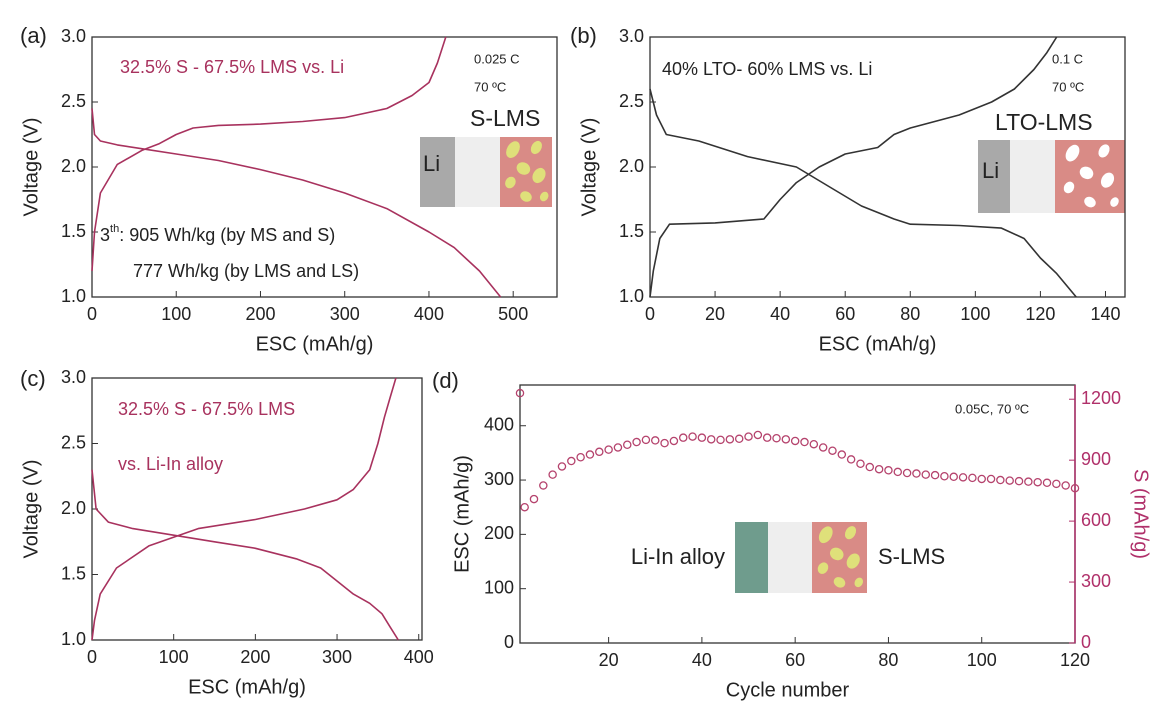  Describe the element at coordinates (631, 166) in the screenshot. I see `y-tick-label: 2.0` at that location.